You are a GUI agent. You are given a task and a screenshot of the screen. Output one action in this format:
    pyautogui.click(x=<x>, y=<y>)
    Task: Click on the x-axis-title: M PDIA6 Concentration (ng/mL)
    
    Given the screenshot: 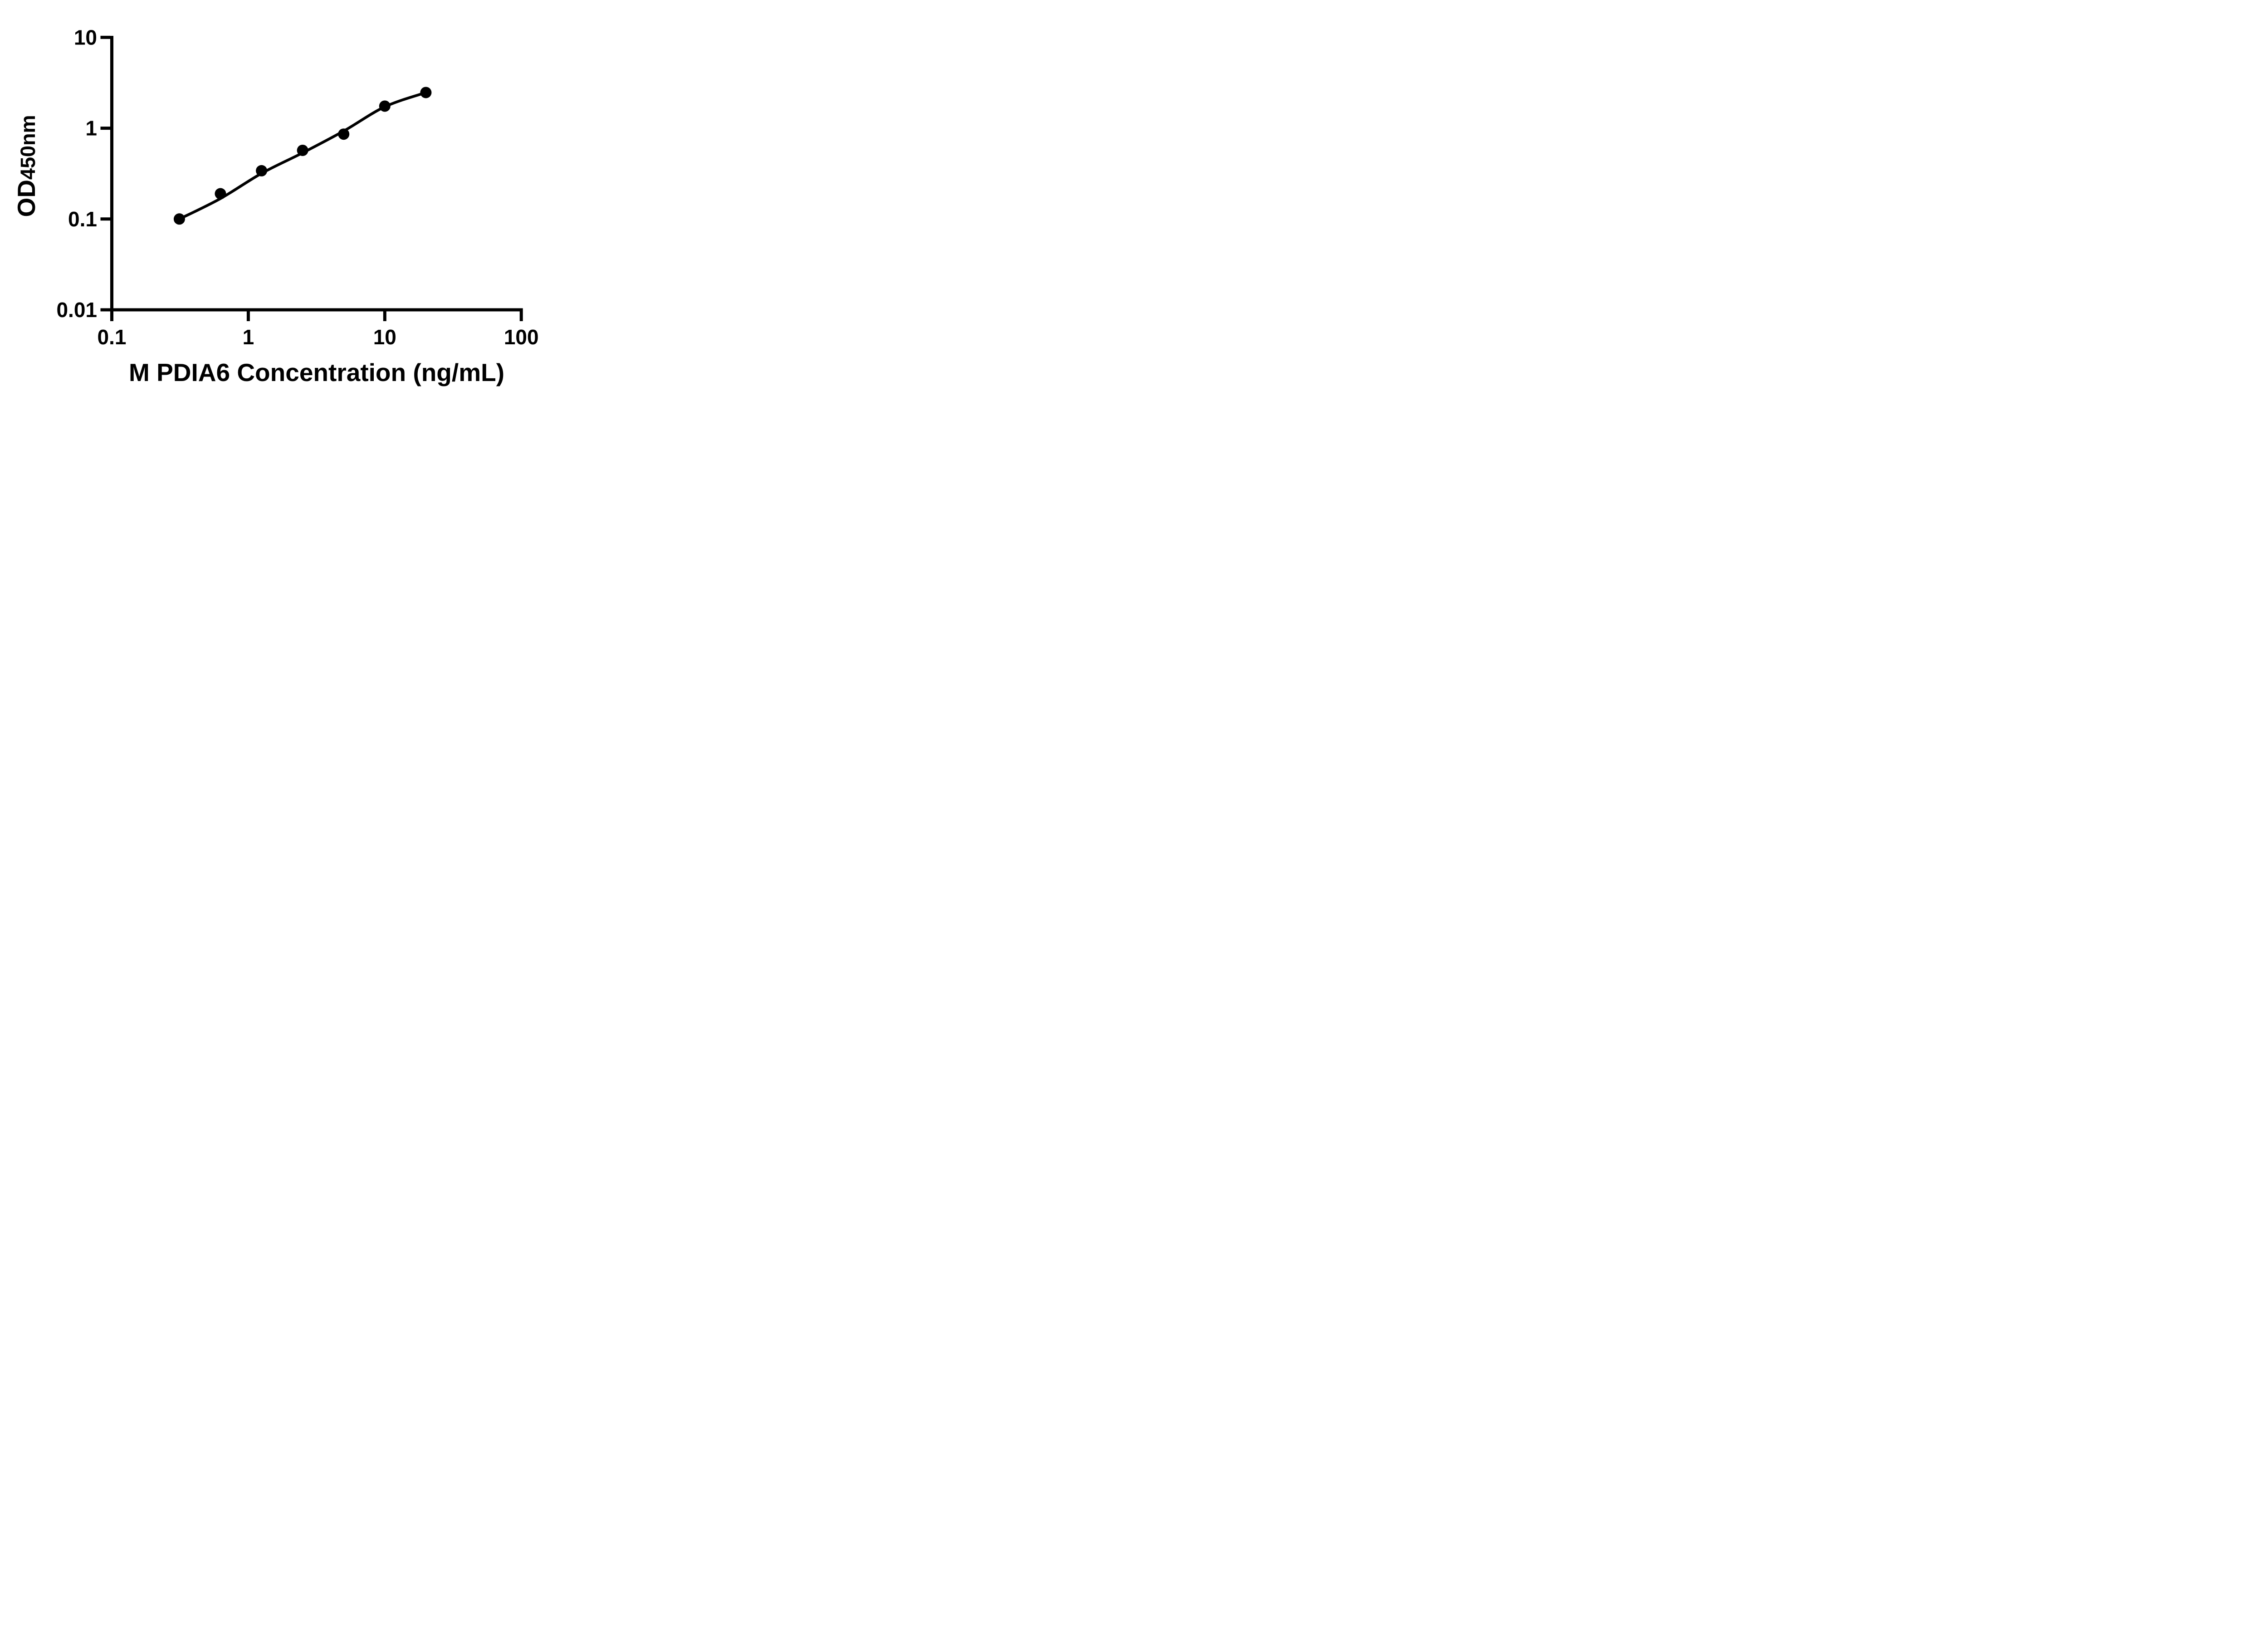 What is the action you would take?
    pyautogui.click(x=317, y=372)
    